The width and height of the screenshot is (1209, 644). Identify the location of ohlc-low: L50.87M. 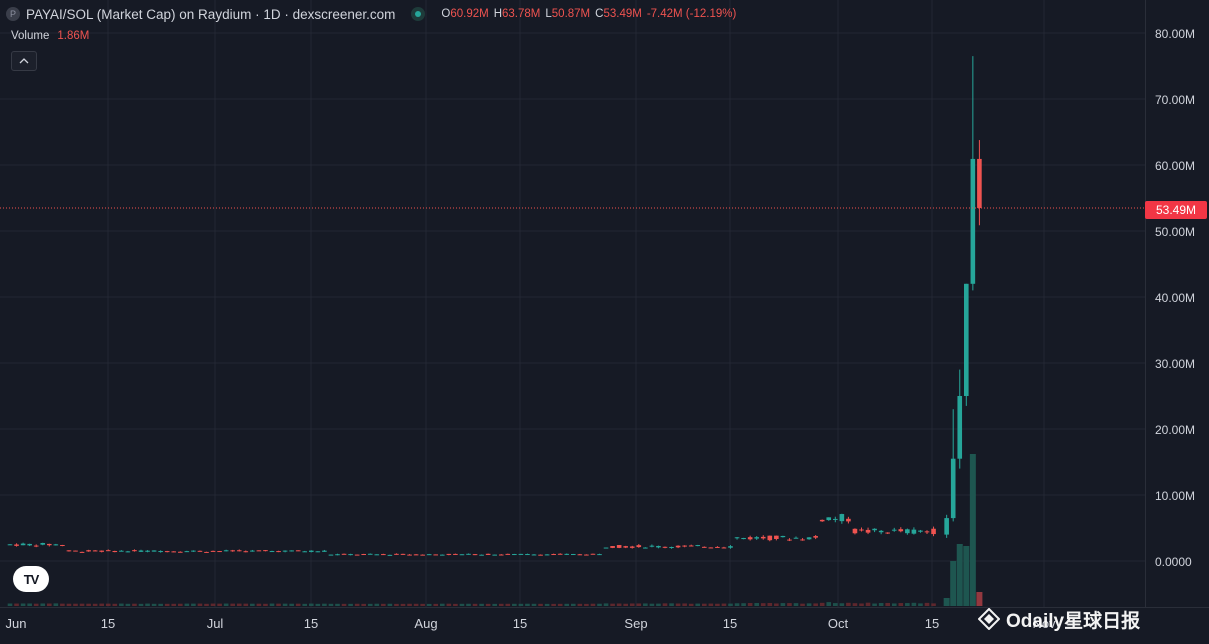
(568, 14).